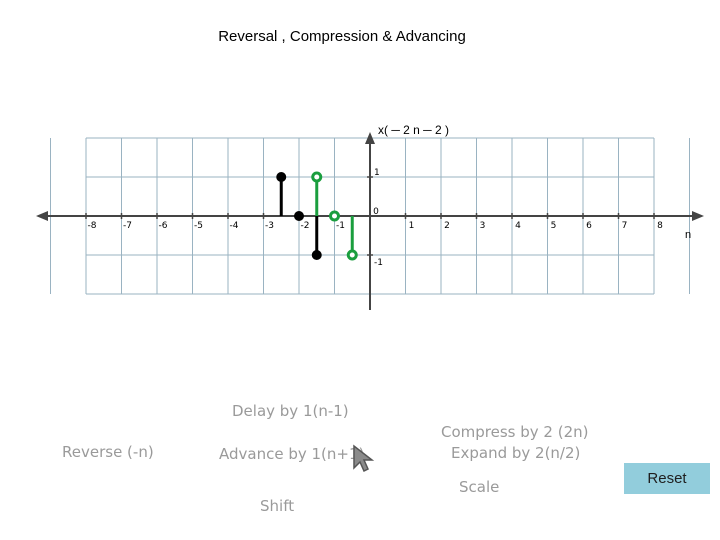 This screenshot has width=720, height=540. What do you see at coordinates (516, 453) in the screenshot?
I see `expand-button: Expand by 2(n/2)` at bounding box center [516, 453].